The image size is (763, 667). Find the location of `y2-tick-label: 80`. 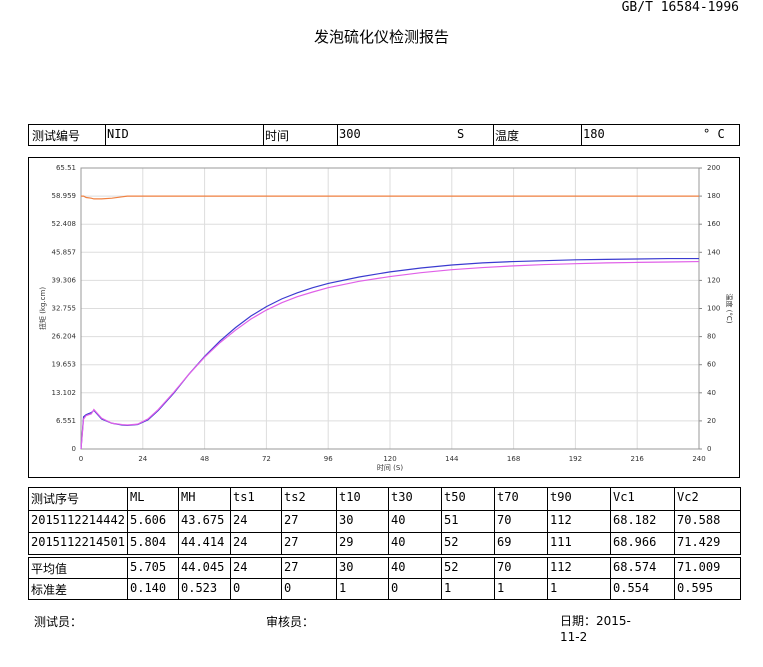

y2-tick-label: 80 is located at coordinates (711, 337).